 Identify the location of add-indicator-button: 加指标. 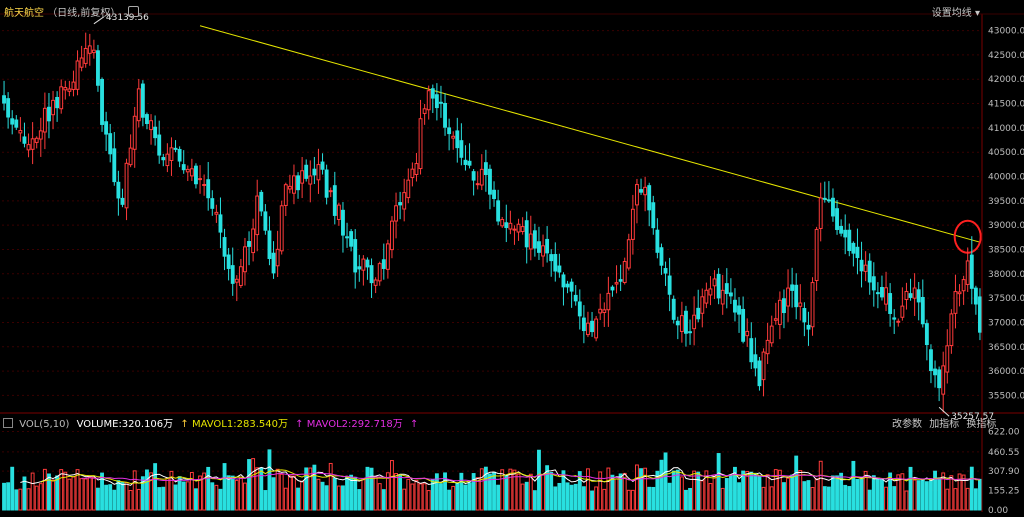
(944, 424).